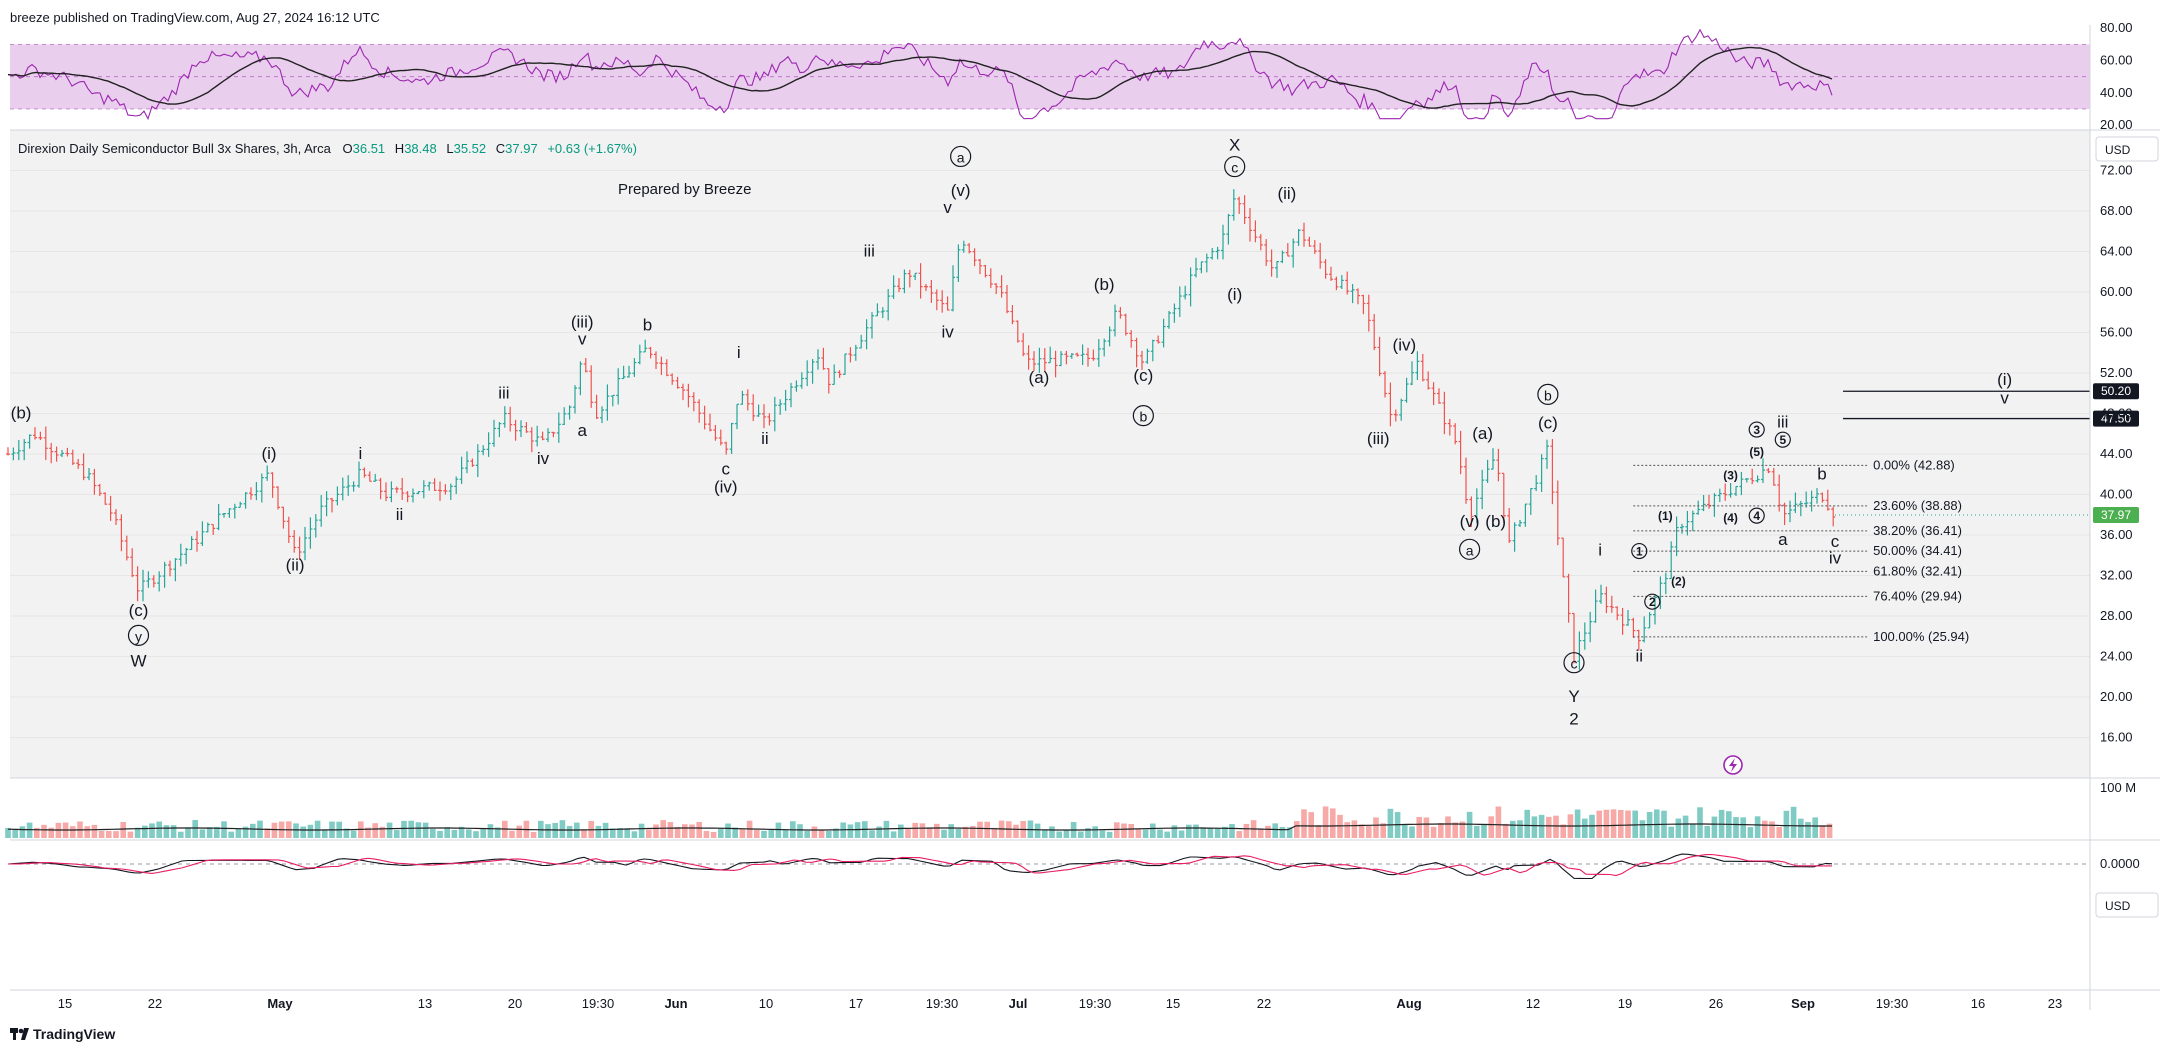 The image size is (2174, 1053). I want to click on osc-signal-line, so click(920, 865).